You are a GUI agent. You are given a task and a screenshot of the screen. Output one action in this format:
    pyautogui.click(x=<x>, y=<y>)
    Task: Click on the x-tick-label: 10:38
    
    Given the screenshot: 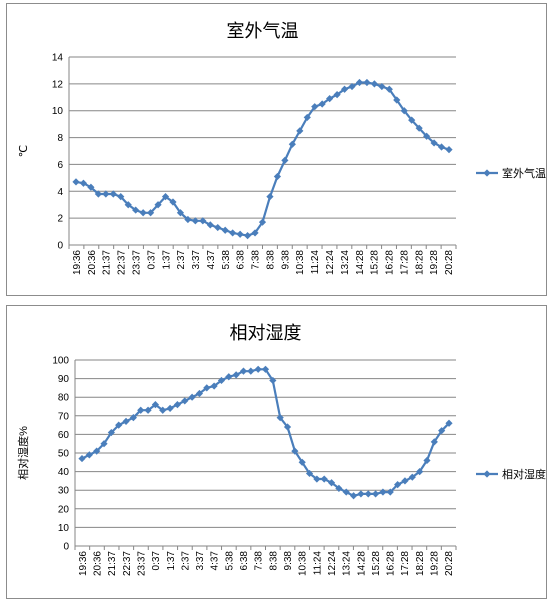 What is the action you would take?
    pyautogui.click(x=300, y=262)
    